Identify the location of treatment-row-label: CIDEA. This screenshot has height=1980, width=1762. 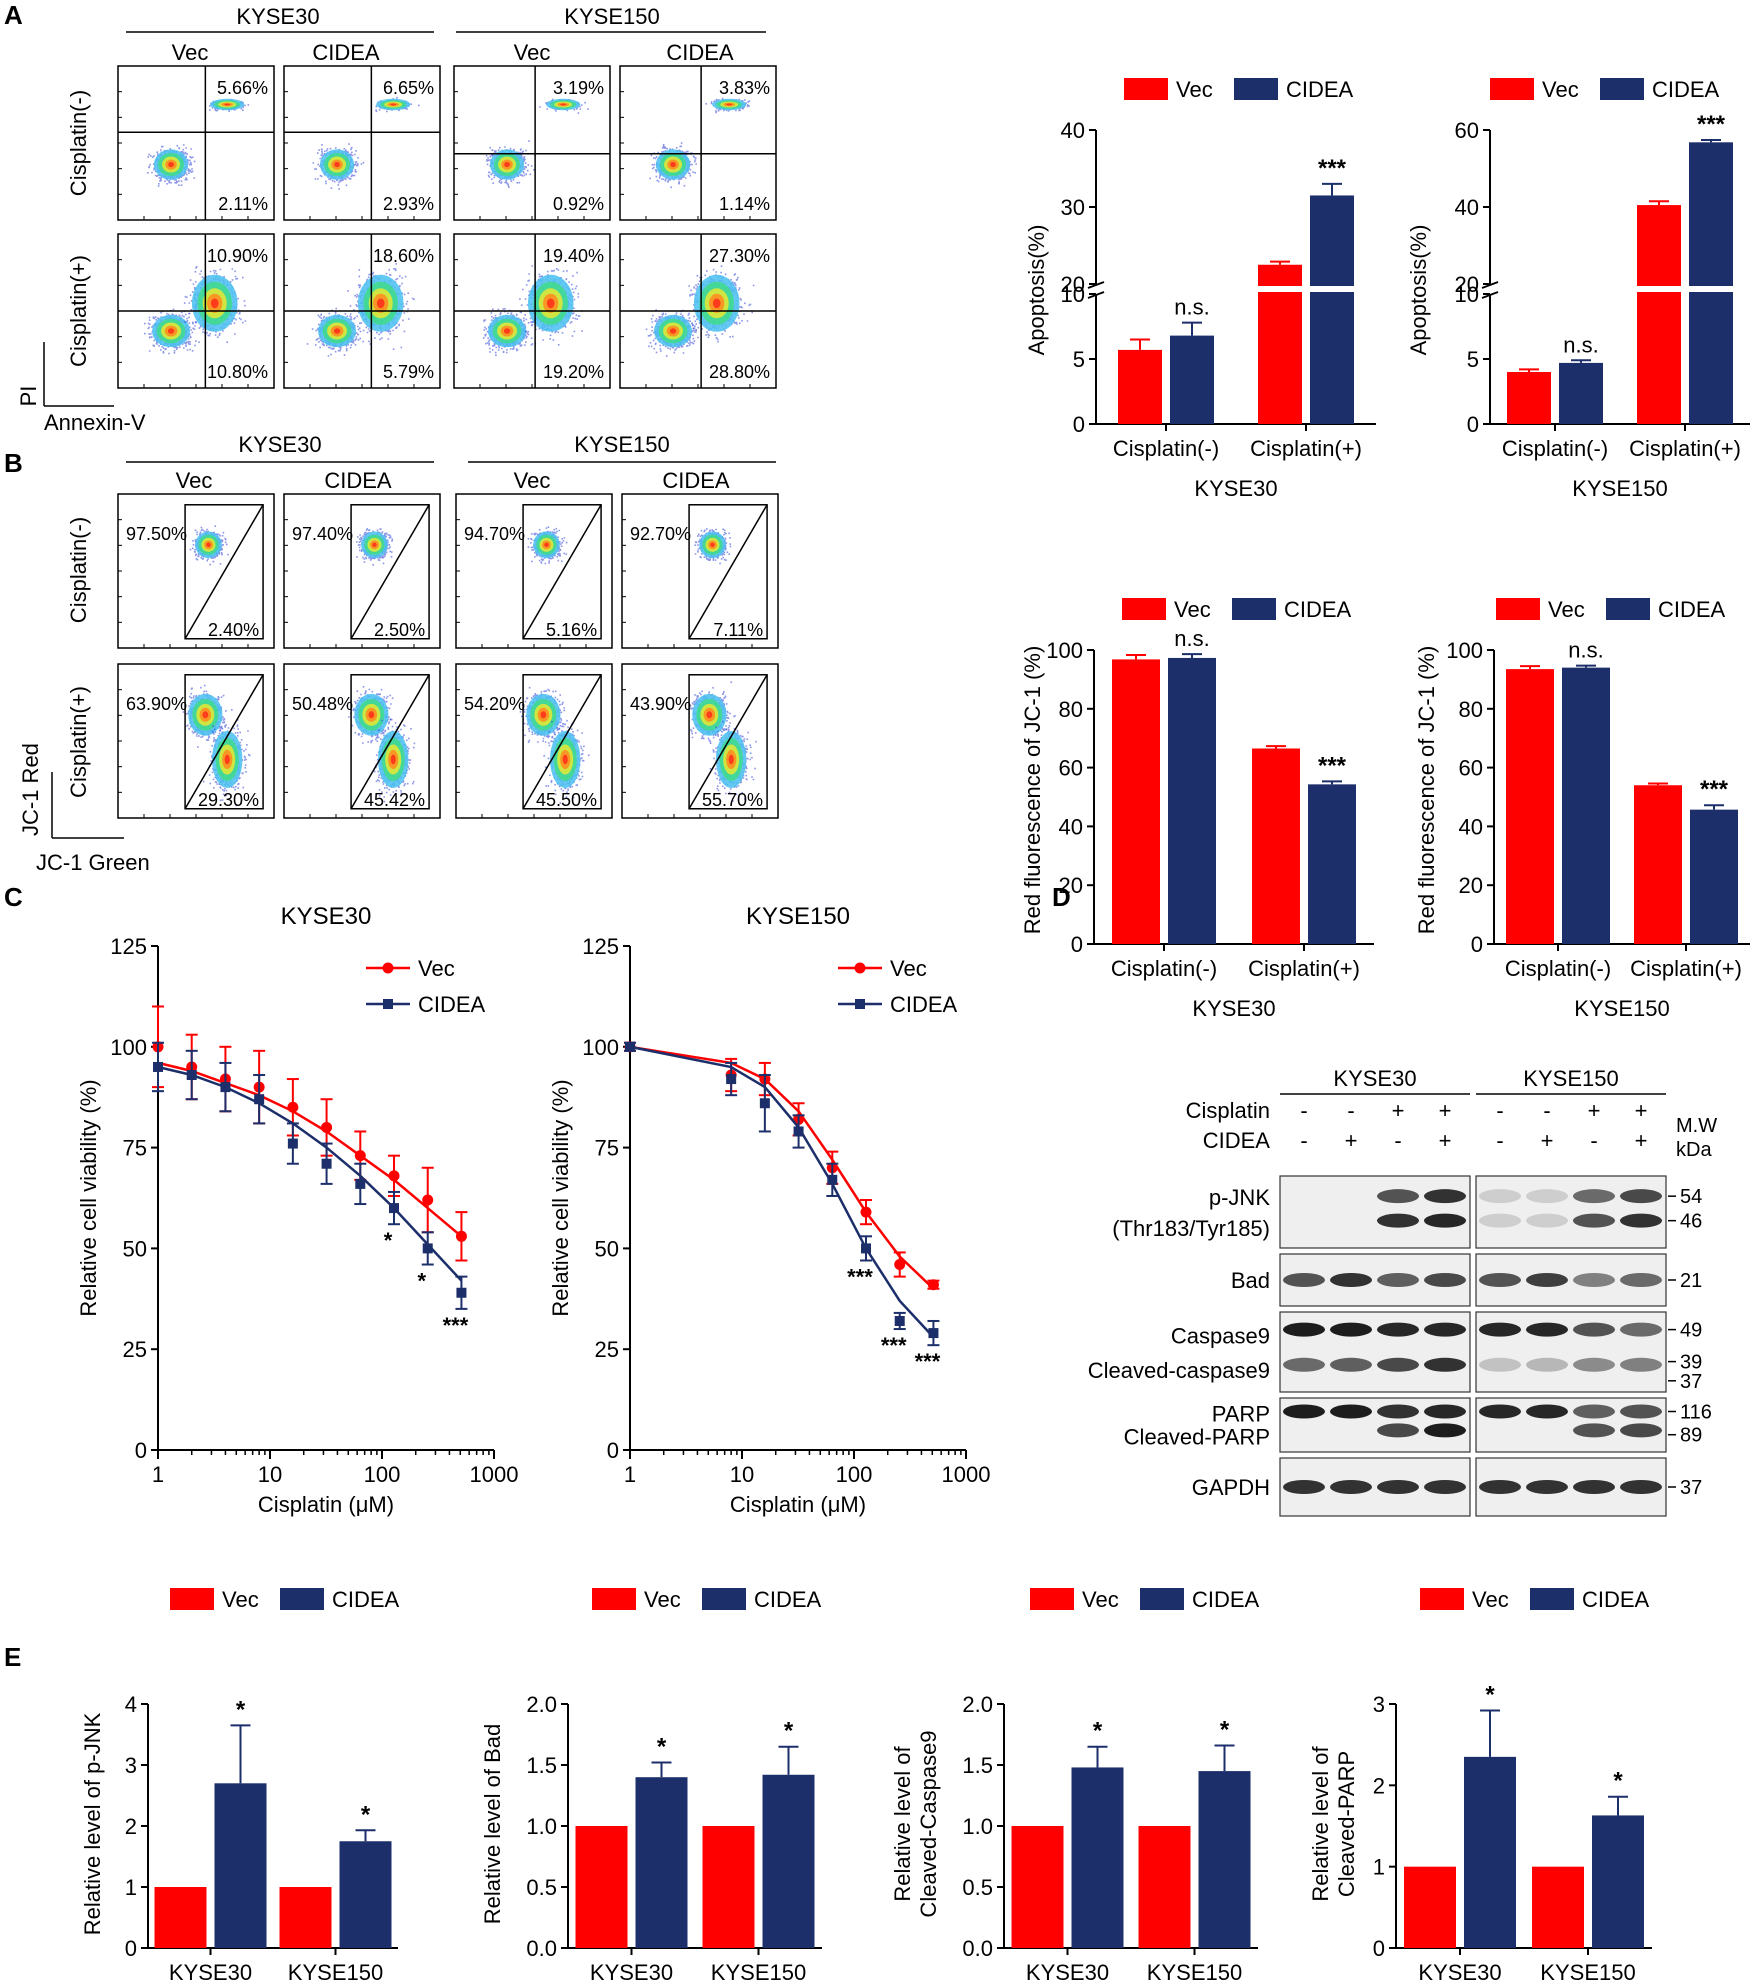
(1237, 1140).